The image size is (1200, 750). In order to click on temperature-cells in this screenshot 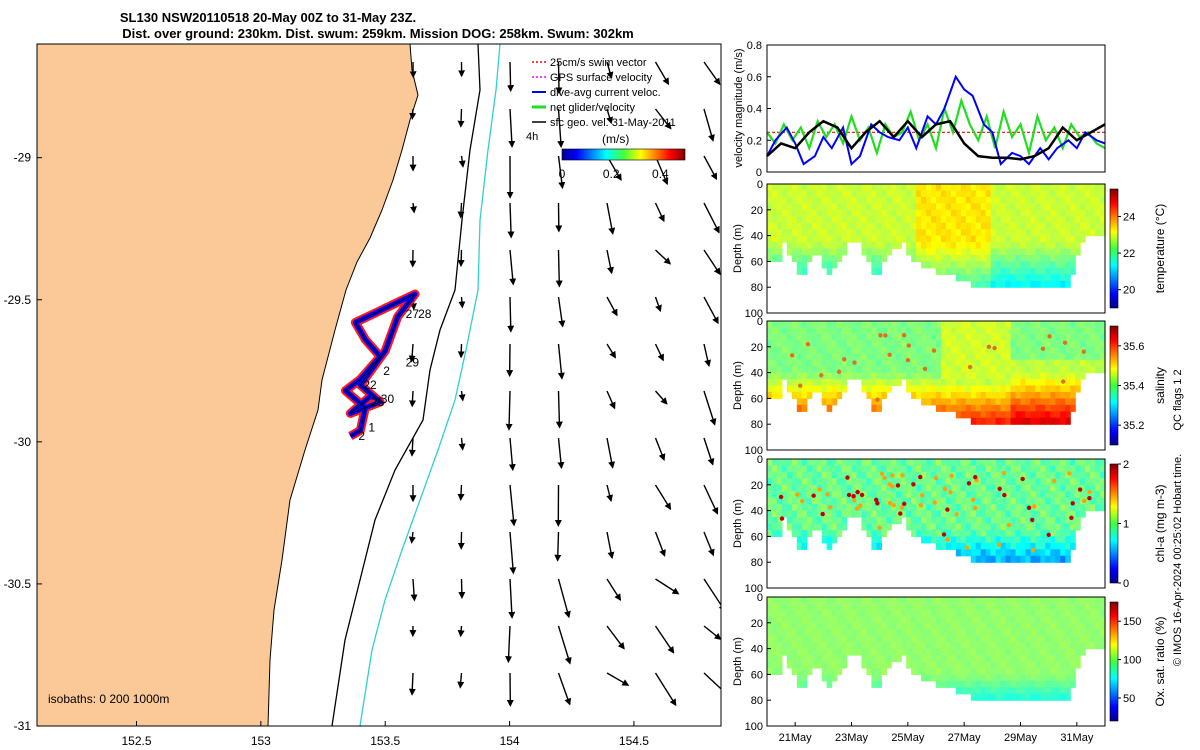, I will do `click(936, 236)`.